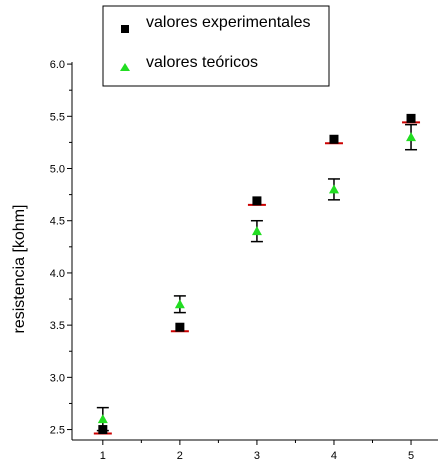 Image resolution: width=445 pixels, height=466 pixels. Describe the element at coordinates (103, 456) in the screenshot. I see `x-tick-label: 1` at that location.